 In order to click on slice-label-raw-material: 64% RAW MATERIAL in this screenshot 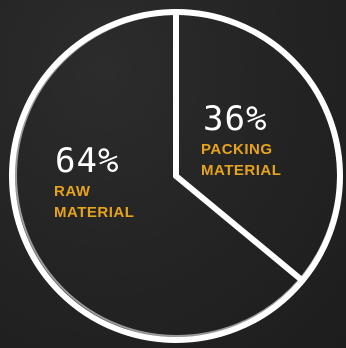, I will do `click(94, 181)`.